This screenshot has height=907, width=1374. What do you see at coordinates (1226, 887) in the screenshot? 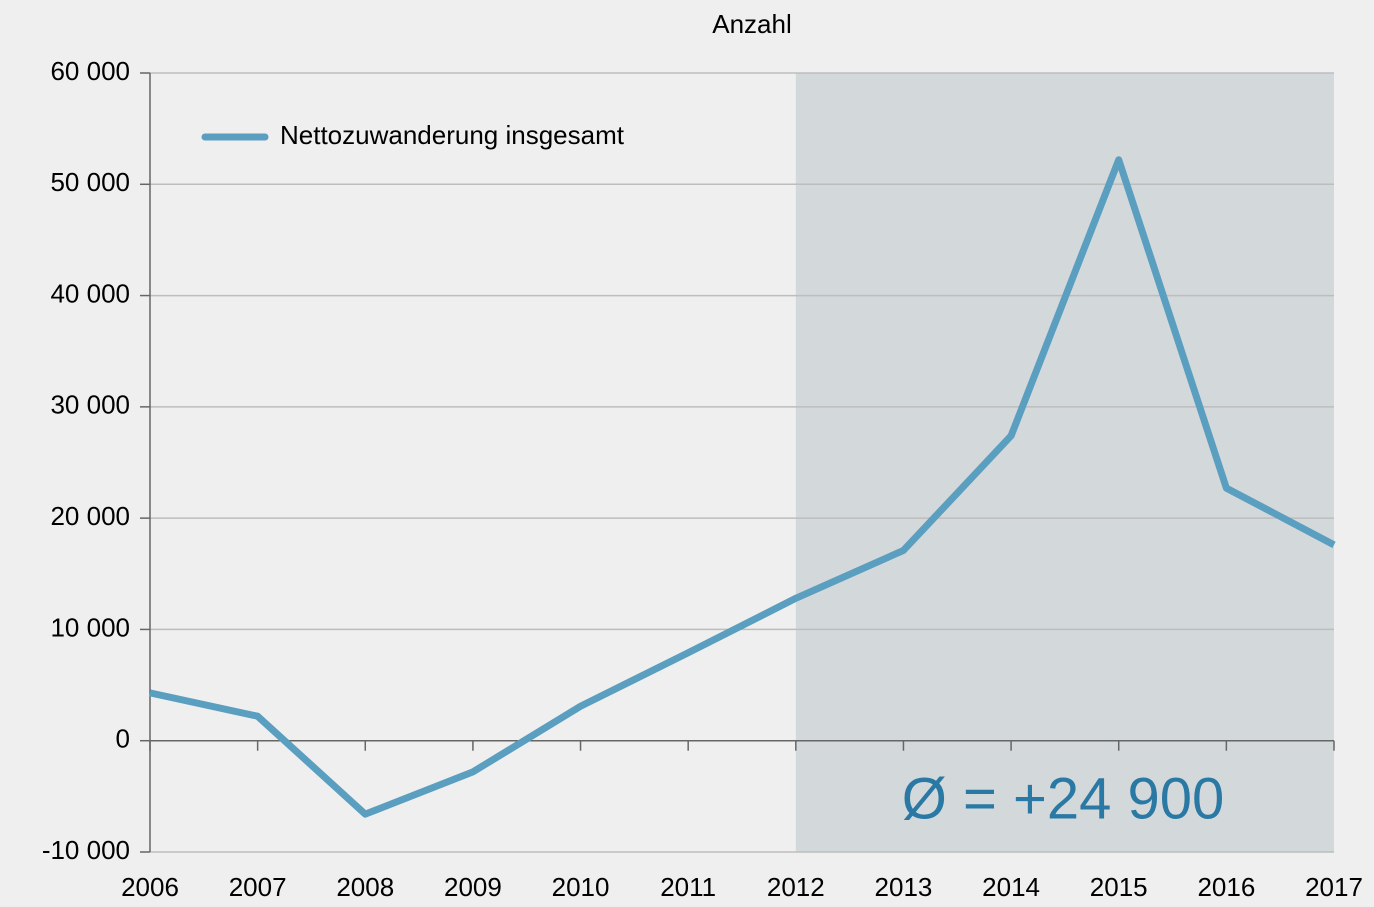
I see `x-tick-label: 2016` at bounding box center [1226, 887].